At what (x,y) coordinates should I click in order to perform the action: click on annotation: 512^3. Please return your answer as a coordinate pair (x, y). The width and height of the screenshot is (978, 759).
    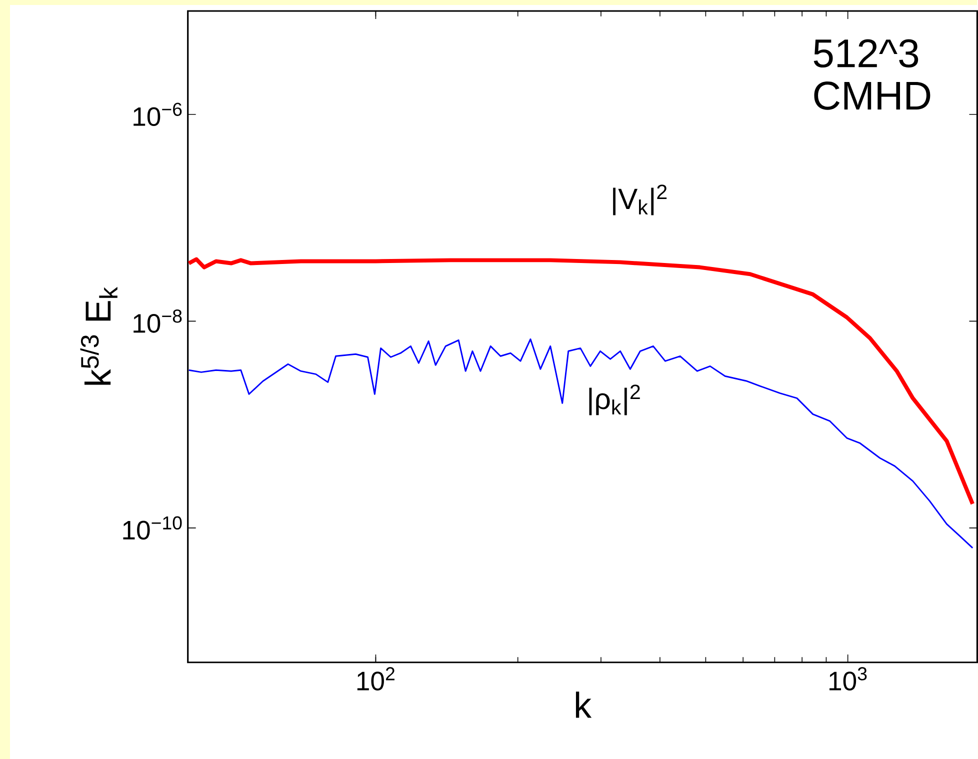
    Looking at the image, I should click on (866, 53).